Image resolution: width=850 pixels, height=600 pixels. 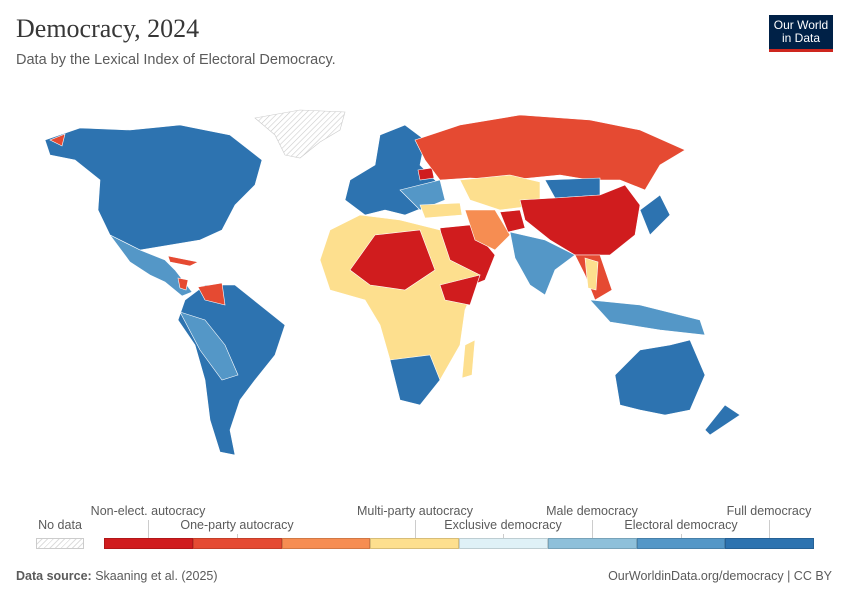 I want to click on chart-title: Democracy, 2024, so click(x=108, y=28).